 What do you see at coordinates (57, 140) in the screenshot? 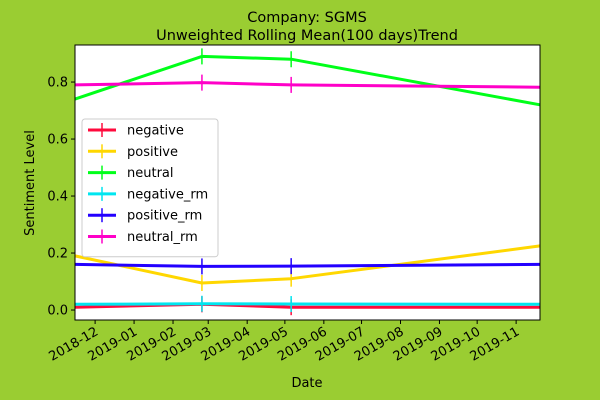
I see `y-tick-label: 0.6` at bounding box center [57, 140].